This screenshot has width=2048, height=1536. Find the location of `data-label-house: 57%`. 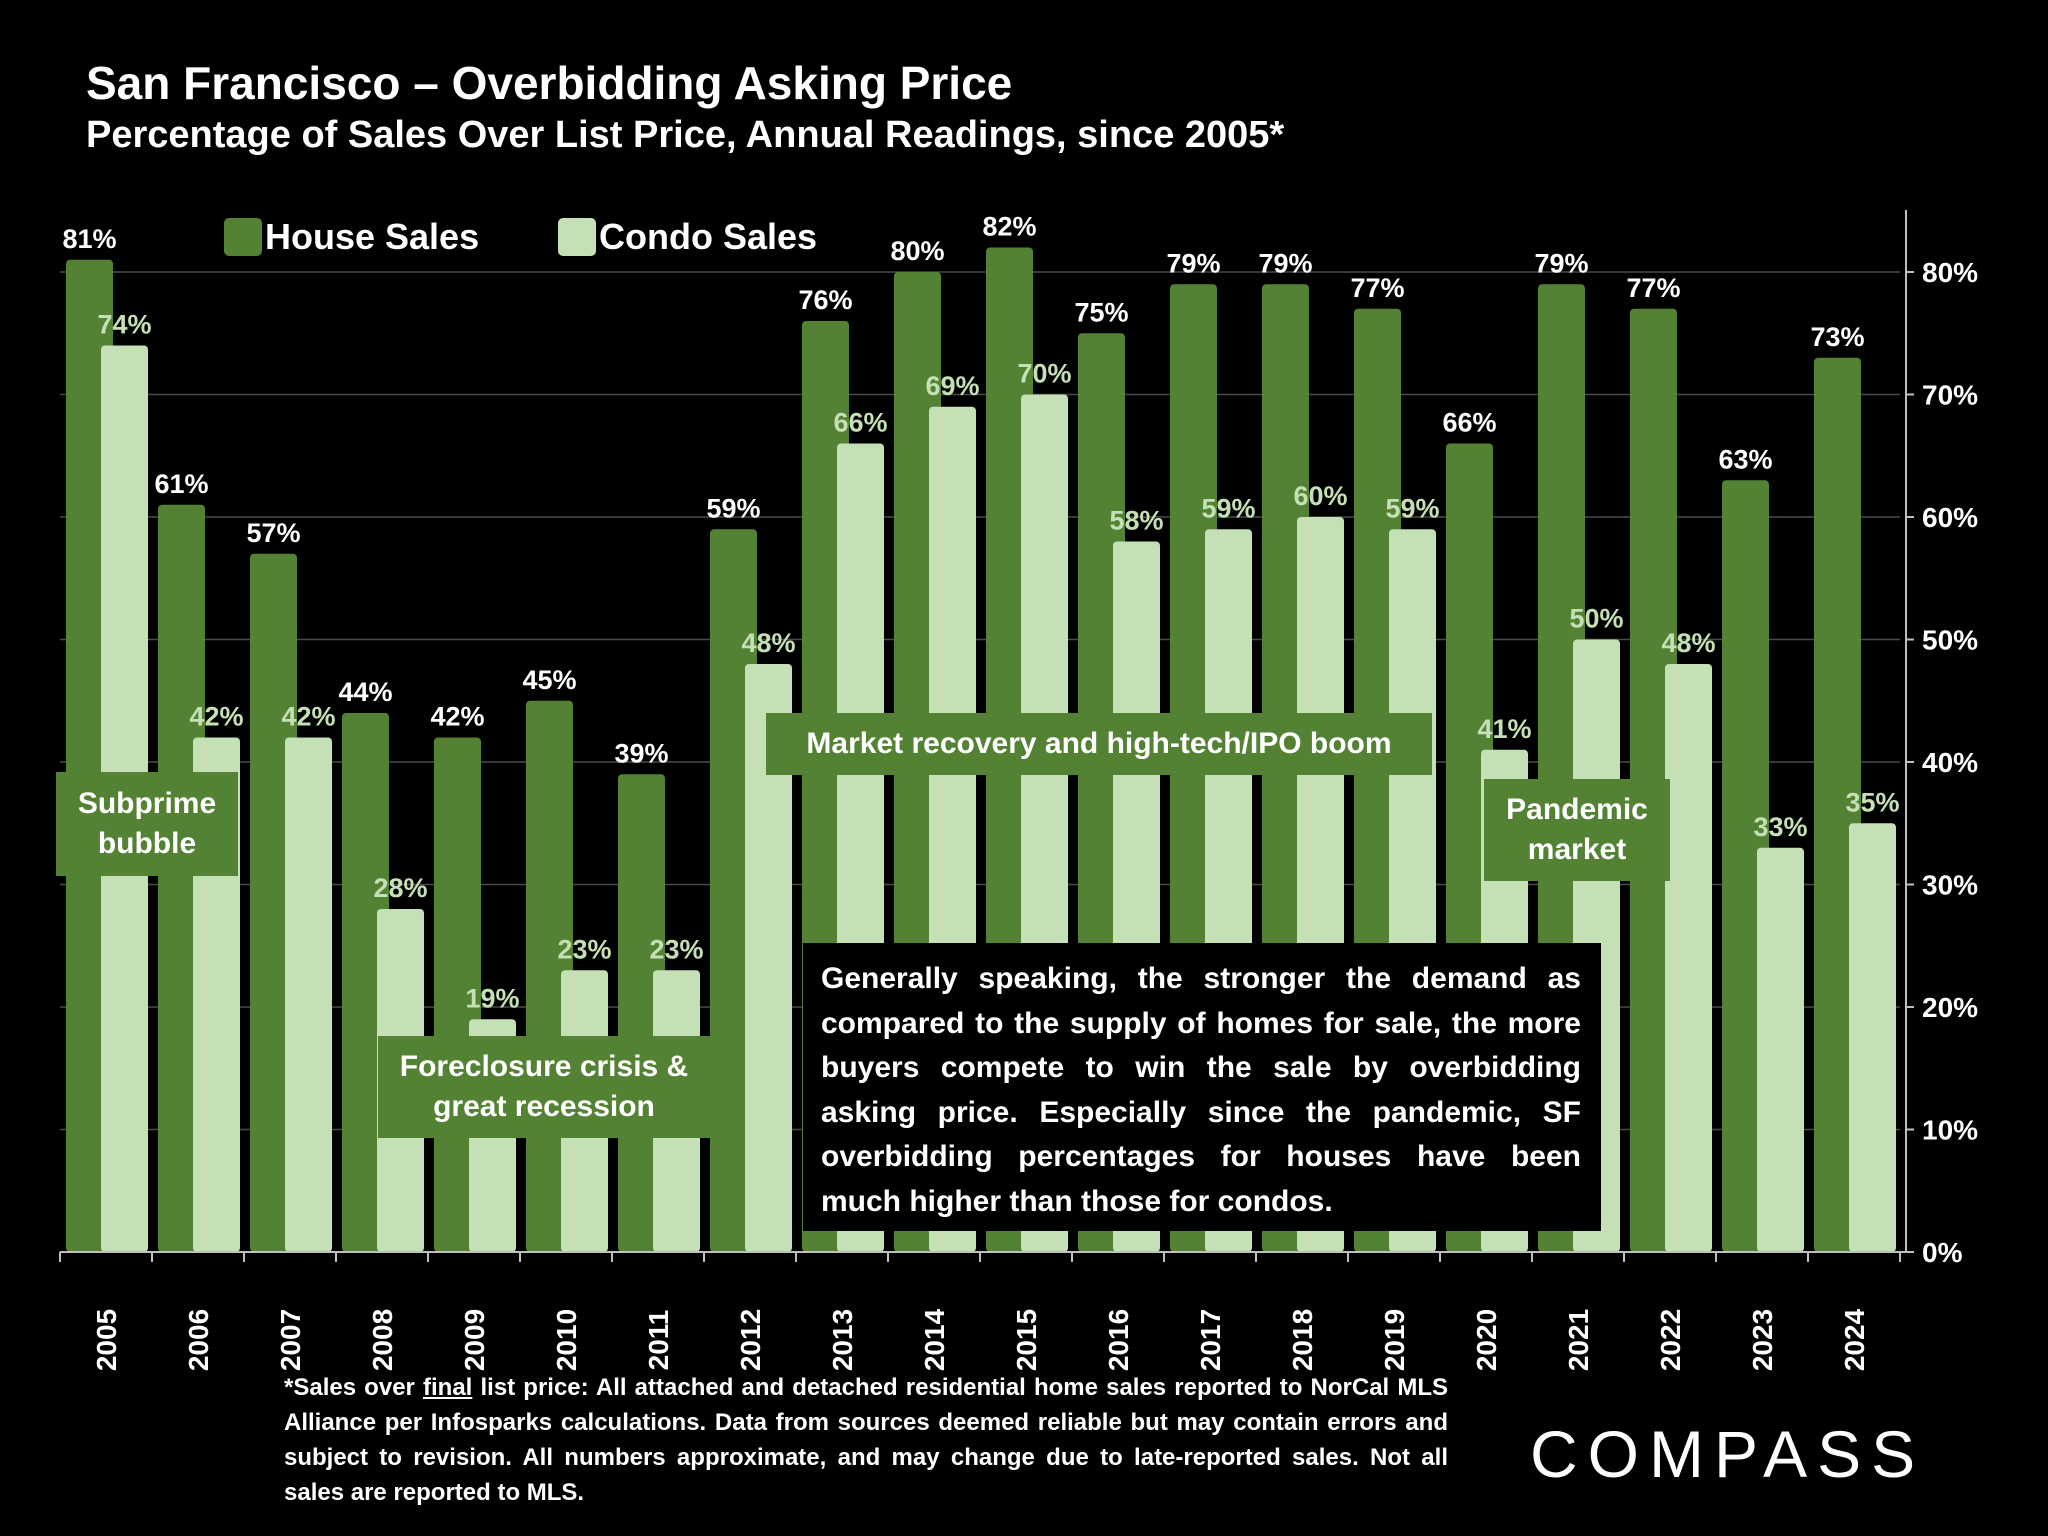

data-label-house: 57% is located at coordinates (273, 533).